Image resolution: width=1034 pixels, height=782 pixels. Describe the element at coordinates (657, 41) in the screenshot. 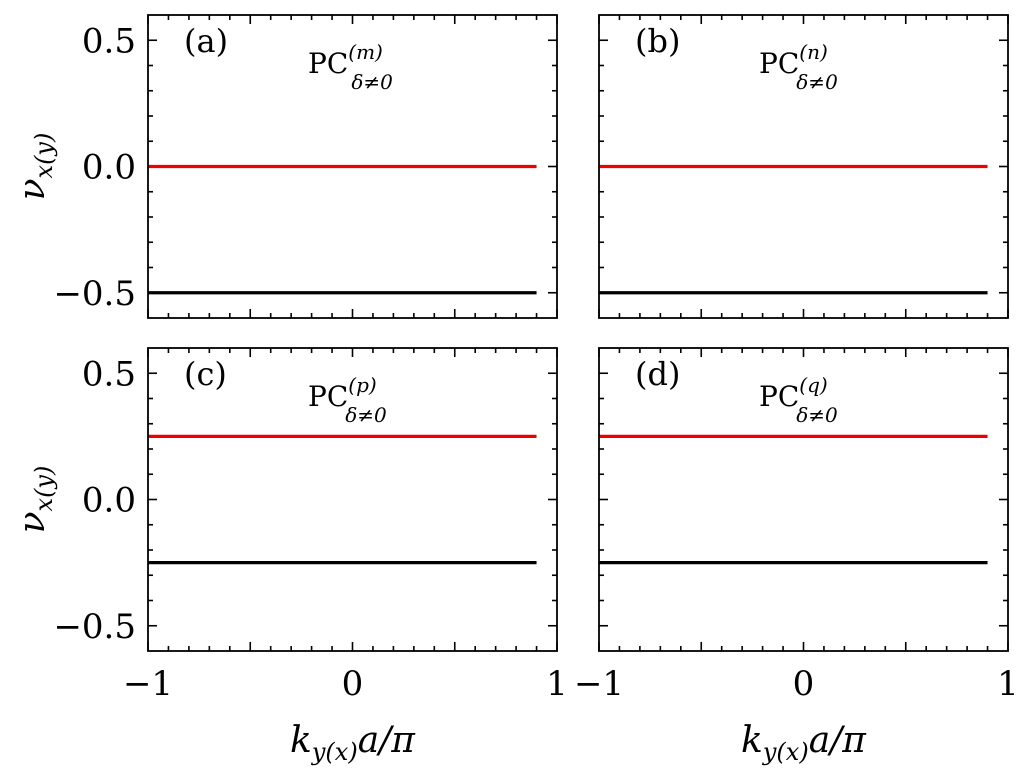

I see `panel-label-b: (b)` at that location.